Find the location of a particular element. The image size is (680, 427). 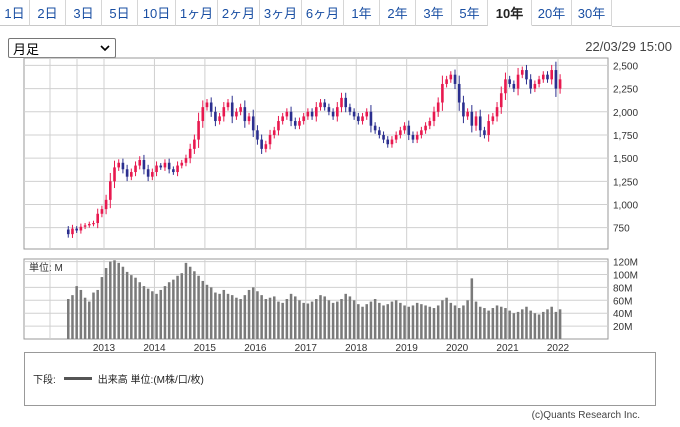

tab-period-12: 5年 is located at coordinates (470, 13).